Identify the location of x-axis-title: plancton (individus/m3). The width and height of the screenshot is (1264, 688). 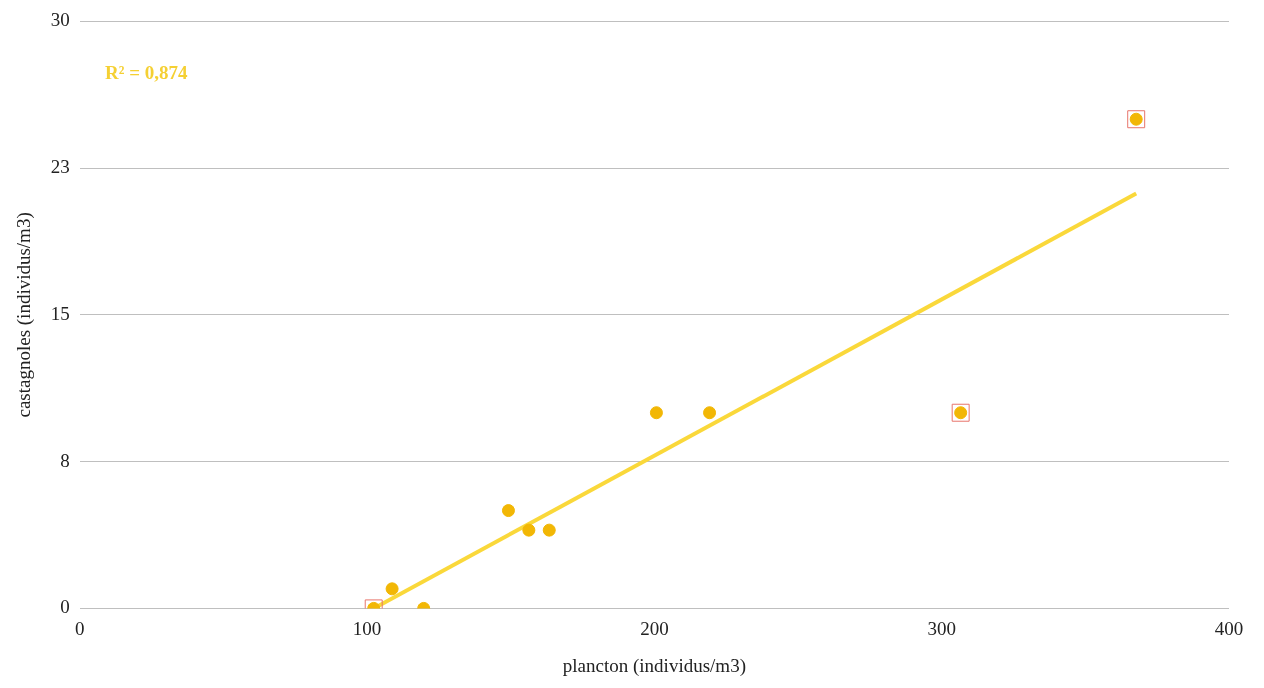
(654, 665).